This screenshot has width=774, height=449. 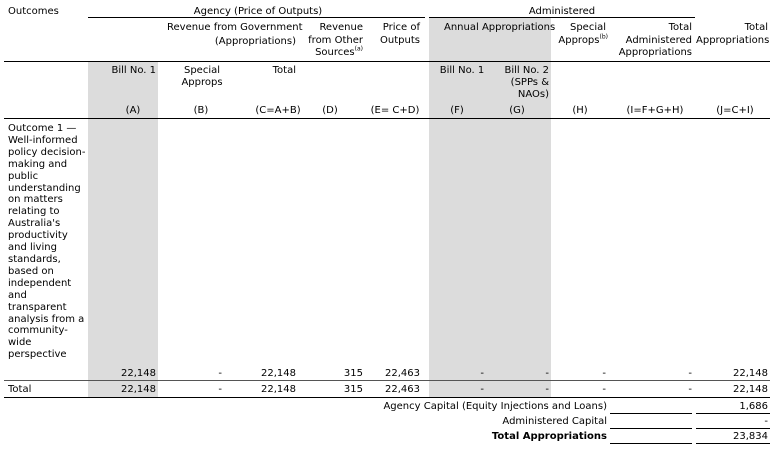 I want to click on rev-other-sources-label: Sources, so click(x=335, y=52).